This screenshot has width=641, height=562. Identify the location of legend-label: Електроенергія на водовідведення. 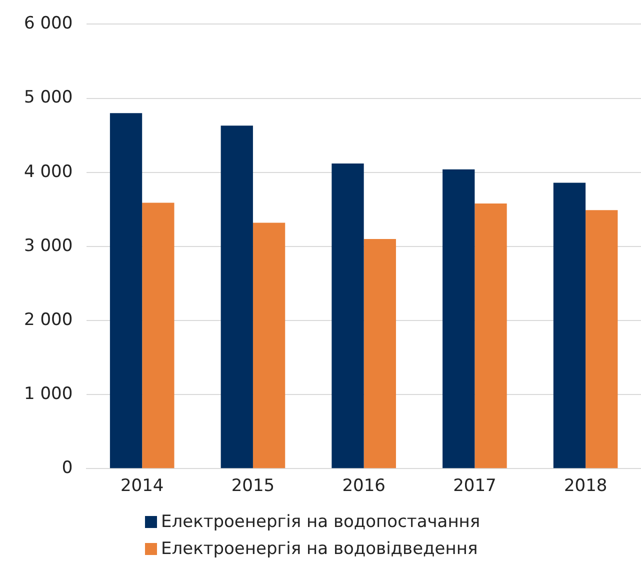
(319, 548).